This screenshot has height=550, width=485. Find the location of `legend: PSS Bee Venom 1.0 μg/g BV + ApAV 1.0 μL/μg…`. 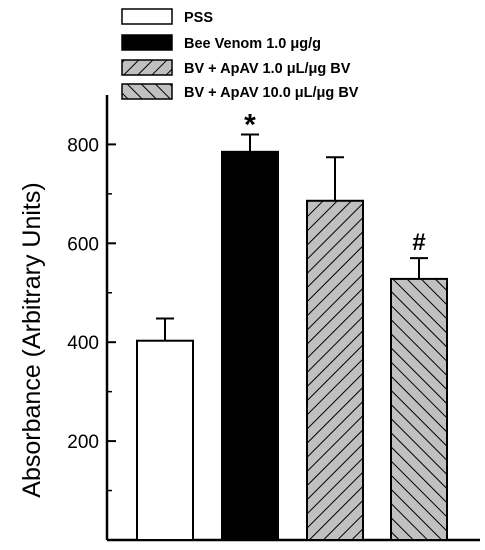

legend: PSS Bee Venom 1.0 μg/g BV + ApAV 1.0 μL/μg… is located at coordinates (240, 54).